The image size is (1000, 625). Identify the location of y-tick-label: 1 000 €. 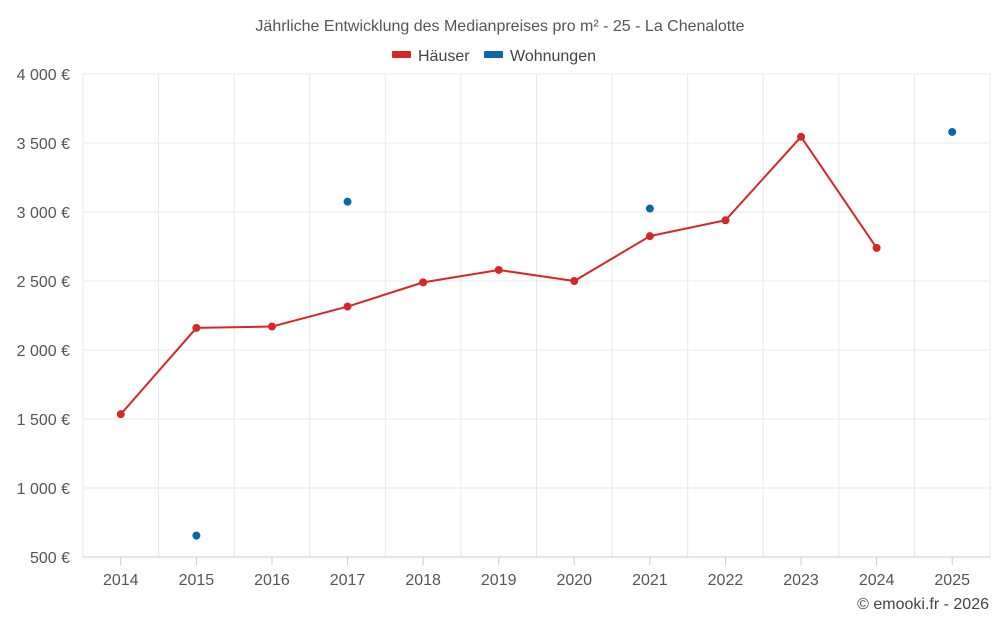
(43, 489).